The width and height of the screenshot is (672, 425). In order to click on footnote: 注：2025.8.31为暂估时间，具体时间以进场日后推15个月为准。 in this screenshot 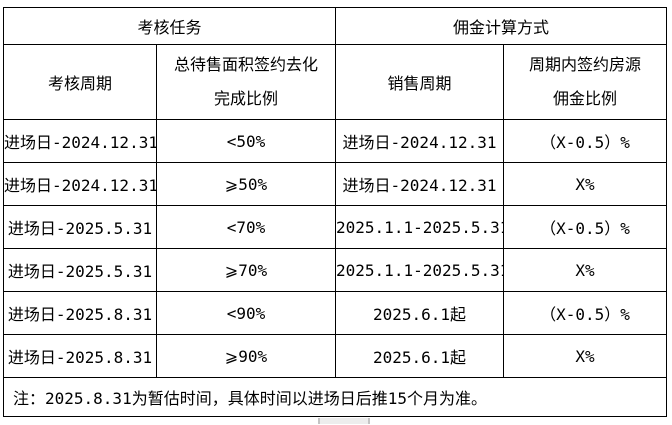, I will do `click(335, 397)`.